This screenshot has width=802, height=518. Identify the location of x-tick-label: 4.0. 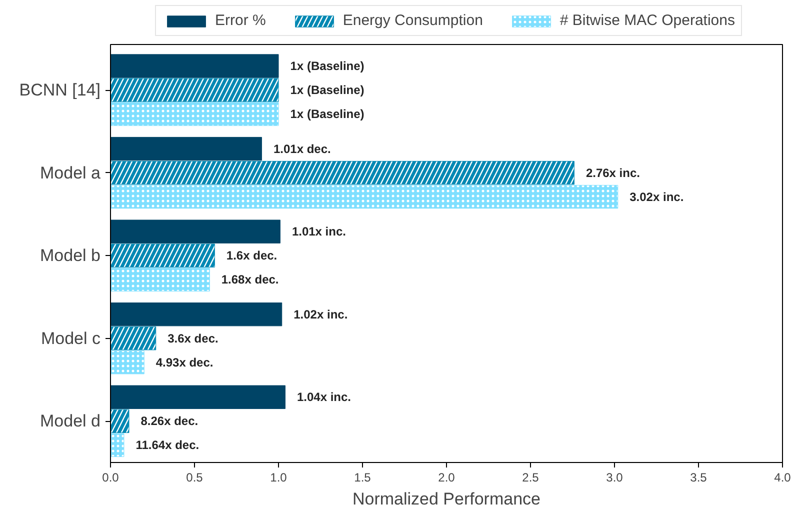
(783, 477).